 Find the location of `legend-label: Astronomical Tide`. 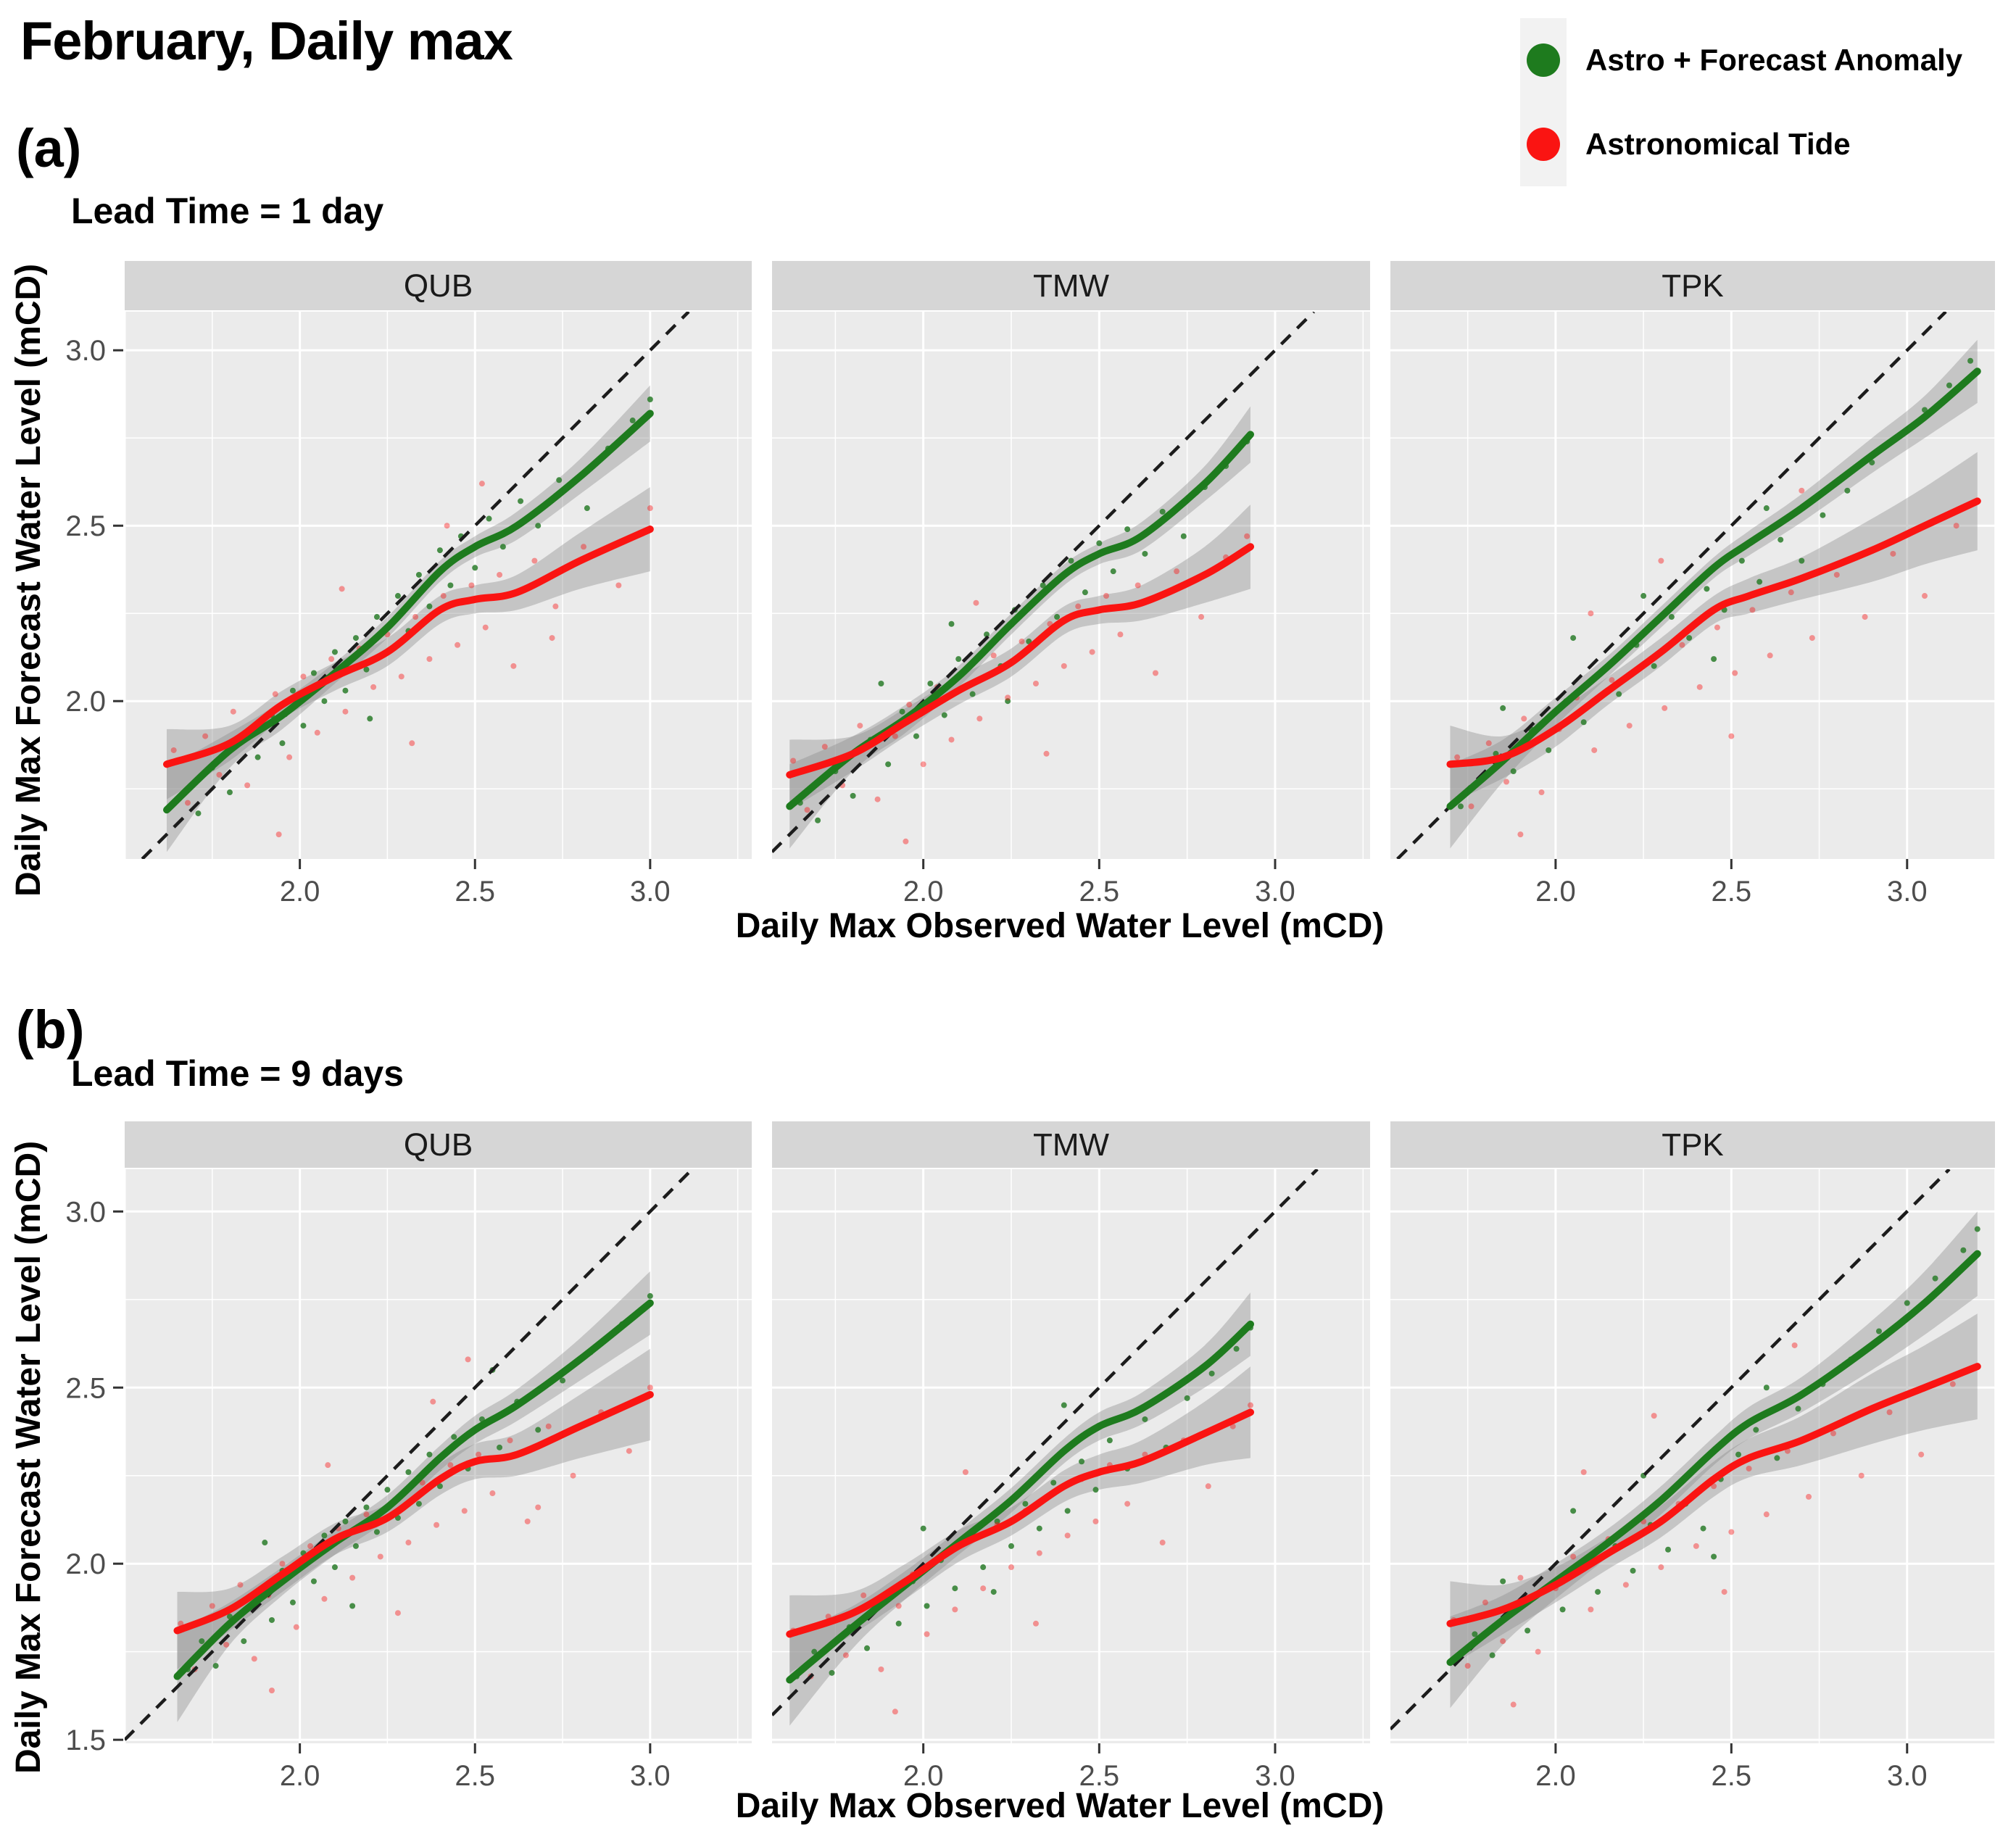

legend-label: Astronomical Tide is located at coordinates (1718, 144).